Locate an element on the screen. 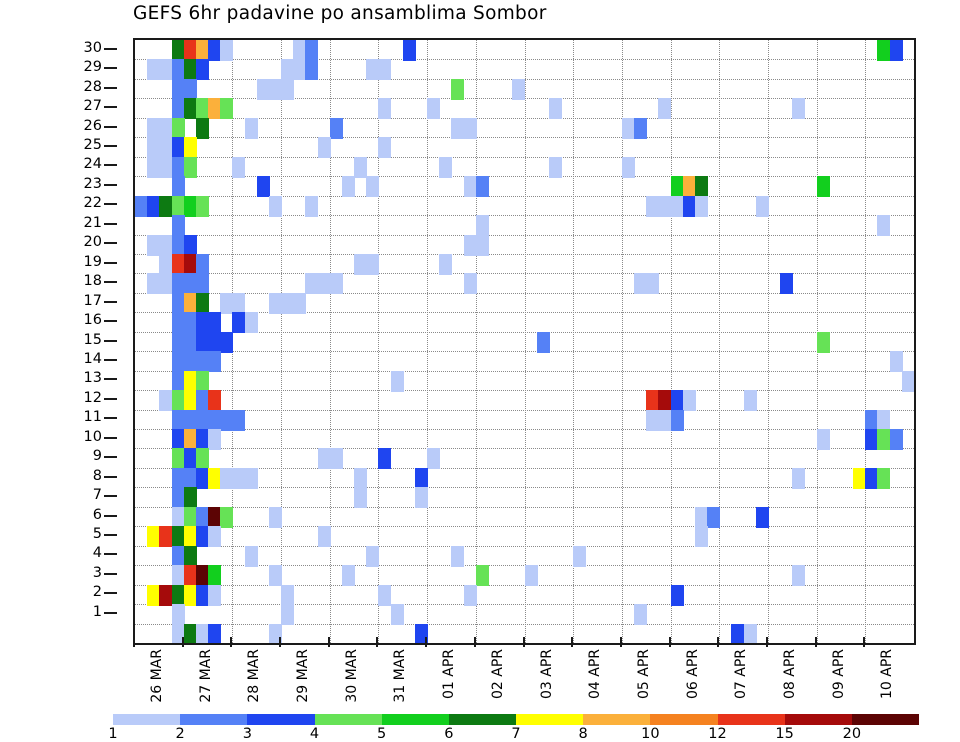 The height and width of the screenshot is (742, 960). y-tick-label: 16 is located at coordinates (92, 319).